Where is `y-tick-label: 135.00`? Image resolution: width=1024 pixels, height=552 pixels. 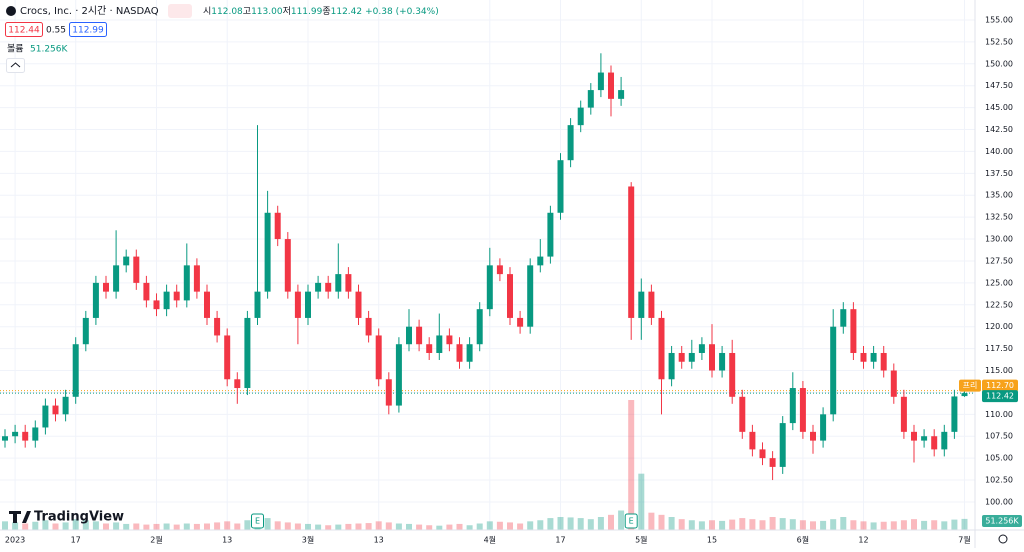
y-tick-label: 135.00 is located at coordinates (999, 195).